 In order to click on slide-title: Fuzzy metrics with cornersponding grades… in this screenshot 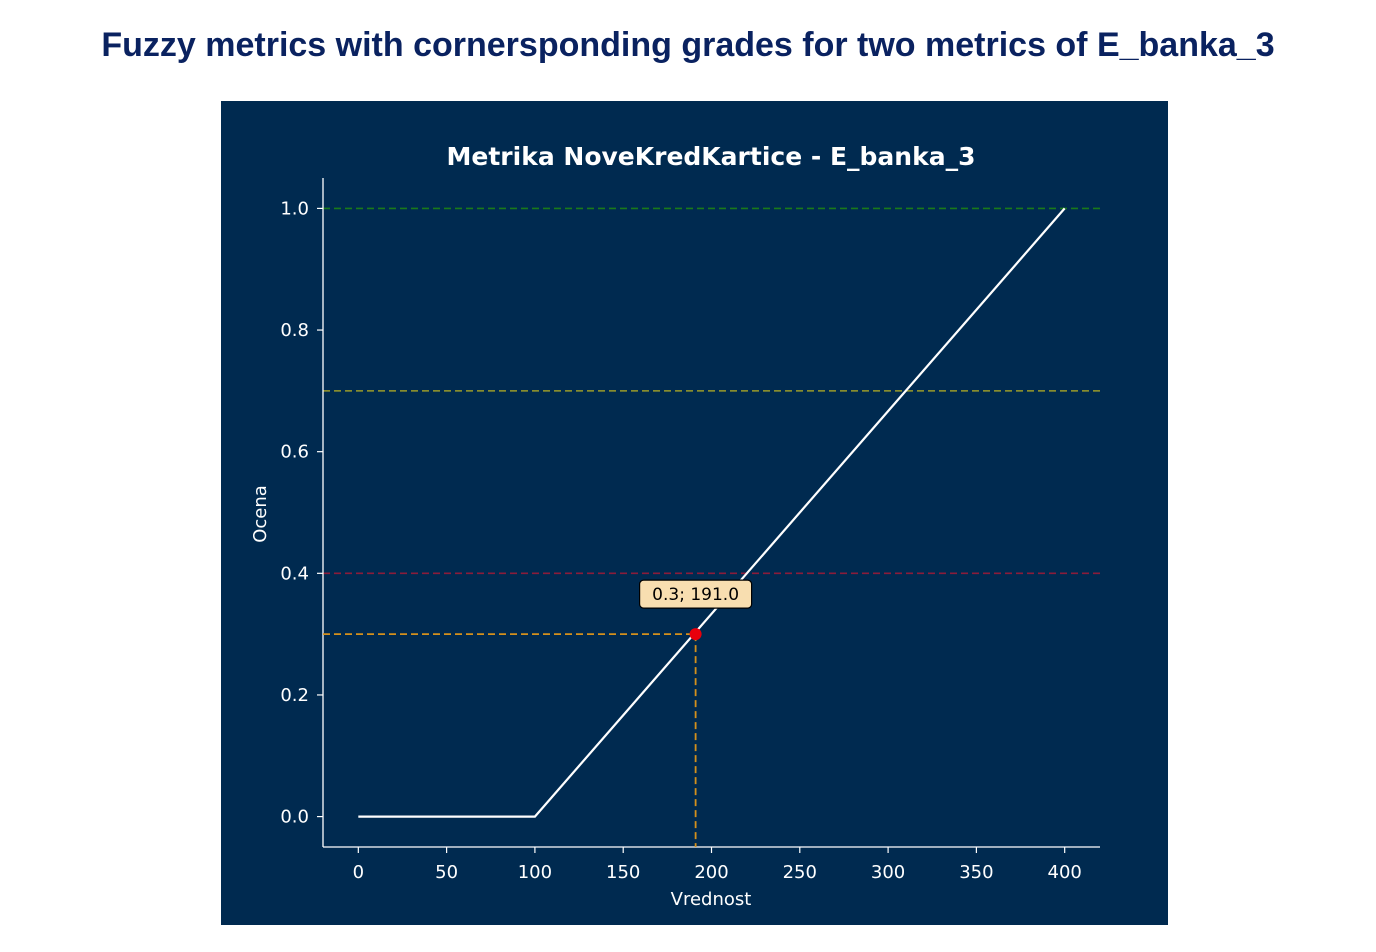, I will do `click(688, 45)`.